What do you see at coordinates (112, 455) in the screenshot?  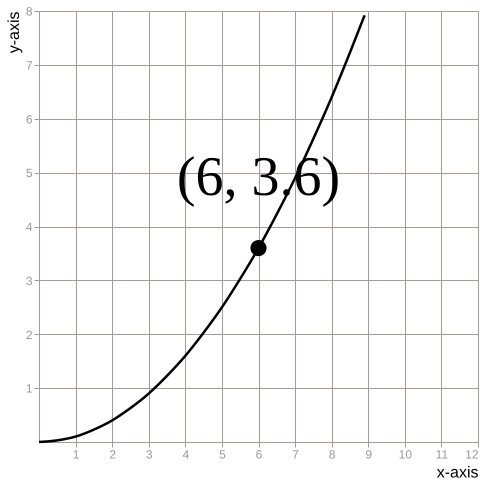 I see `x-tick-label: 2` at bounding box center [112, 455].